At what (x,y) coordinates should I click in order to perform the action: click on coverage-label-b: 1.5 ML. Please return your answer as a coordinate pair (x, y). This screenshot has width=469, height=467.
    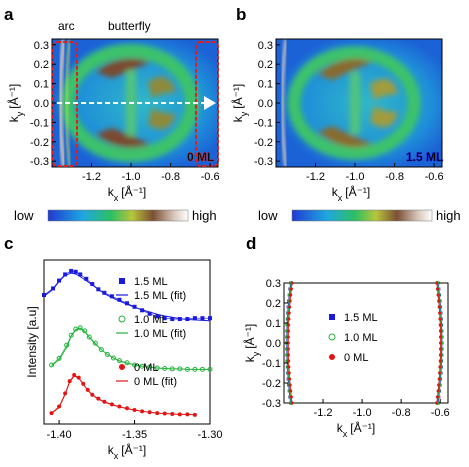
    Looking at the image, I should click on (424, 157).